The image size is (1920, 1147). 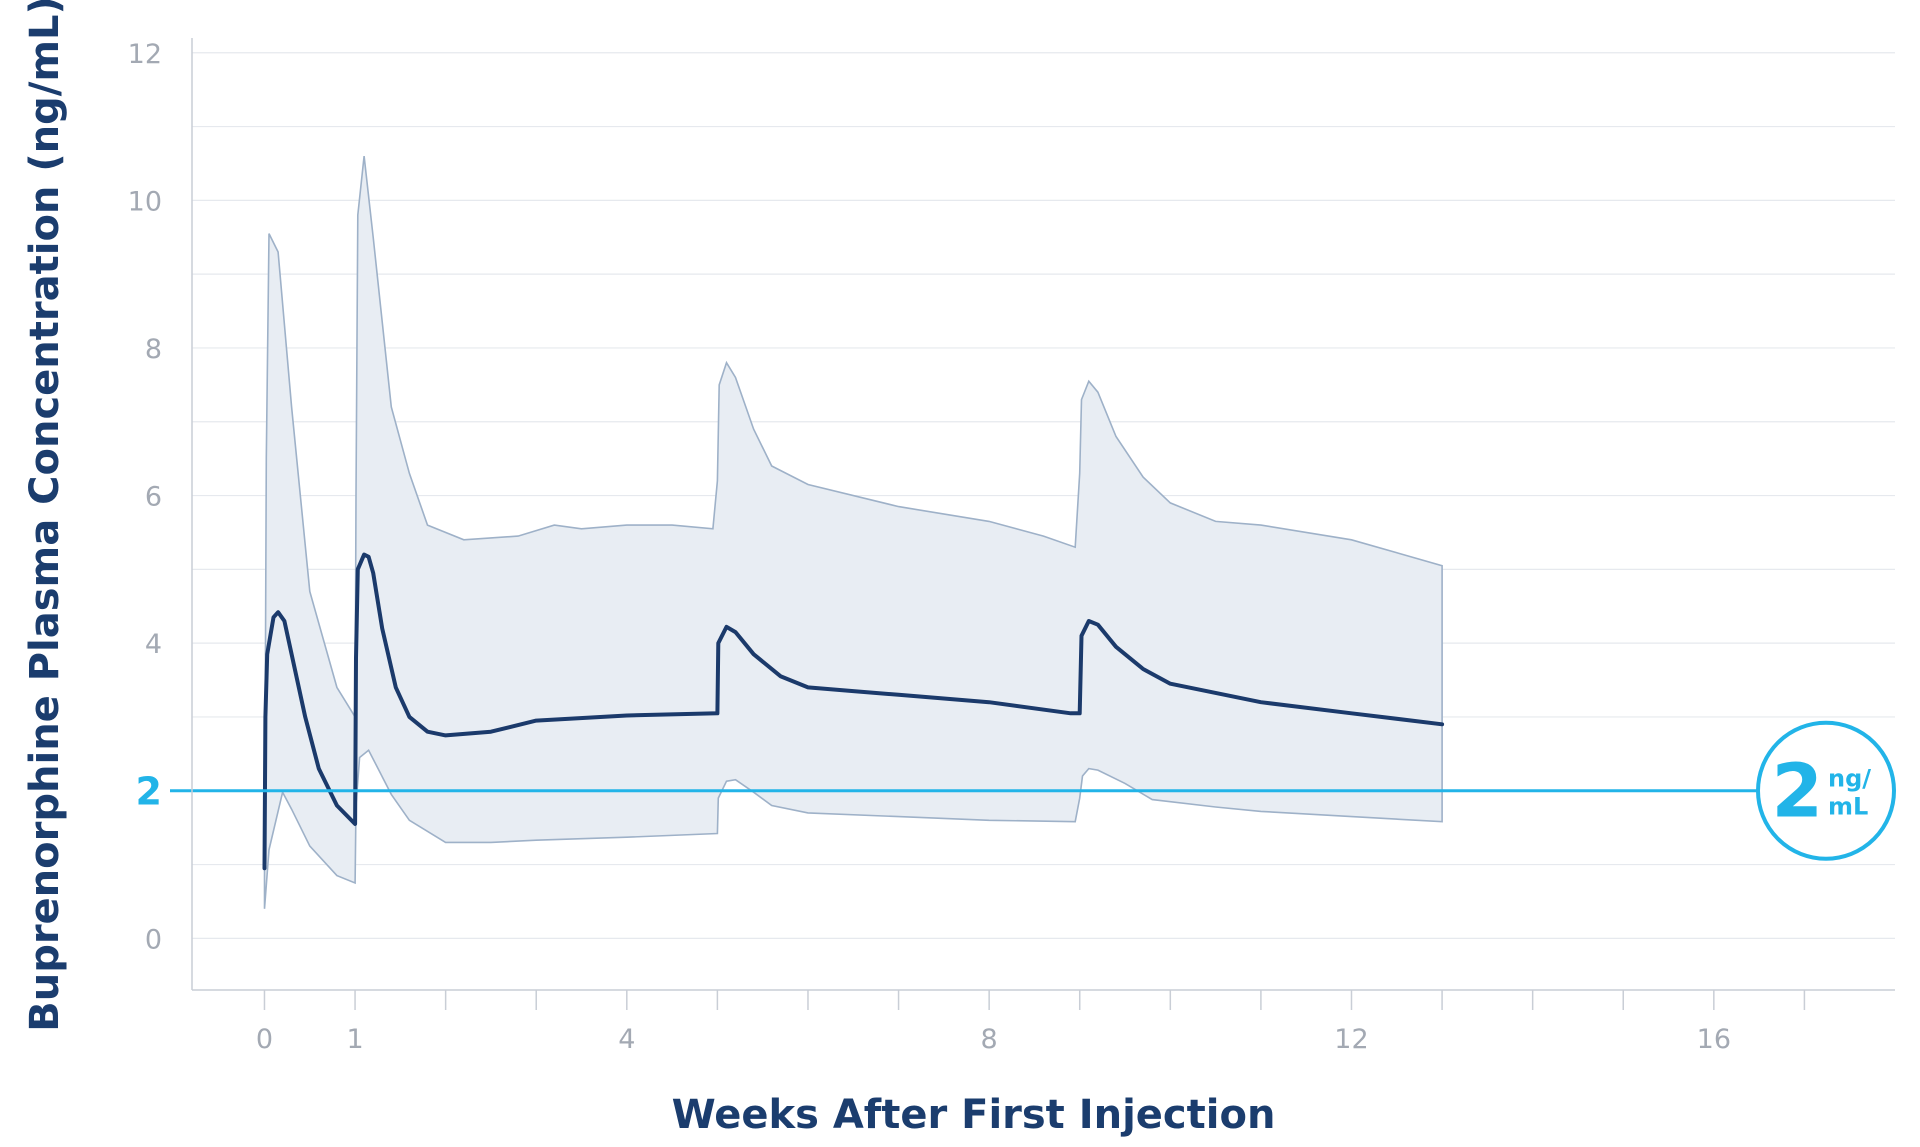 What do you see at coordinates (153, 939) in the screenshot?
I see `y-tick-label: 0` at bounding box center [153, 939].